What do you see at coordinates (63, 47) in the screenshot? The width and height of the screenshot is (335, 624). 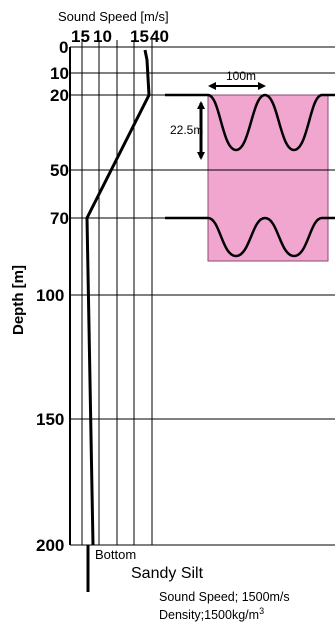 I see `depth-tick-0: 0` at bounding box center [63, 47].